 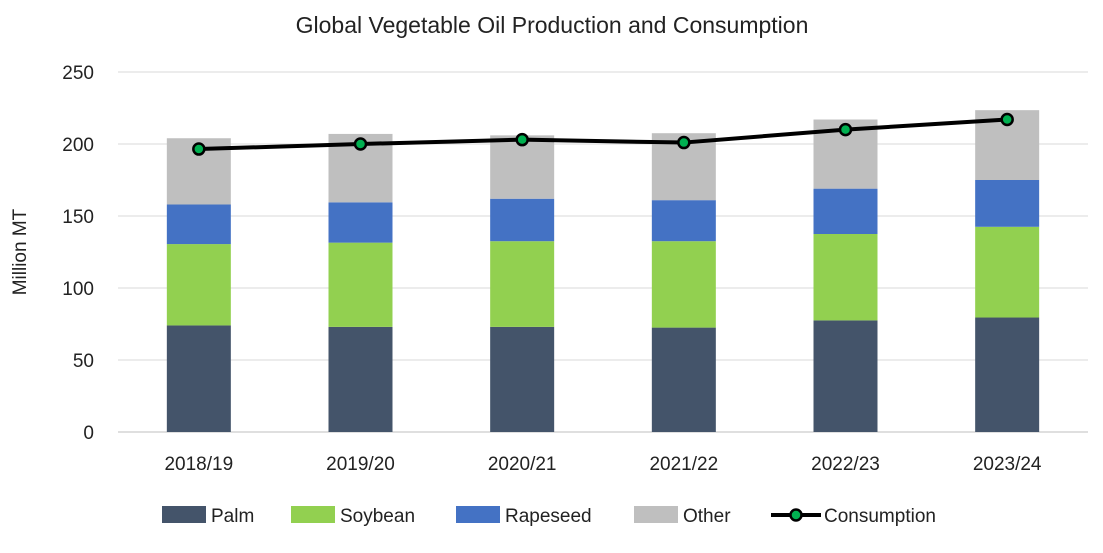 What do you see at coordinates (682, 516) in the screenshot?
I see `legend-item-other: Other` at bounding box center [682, 516].